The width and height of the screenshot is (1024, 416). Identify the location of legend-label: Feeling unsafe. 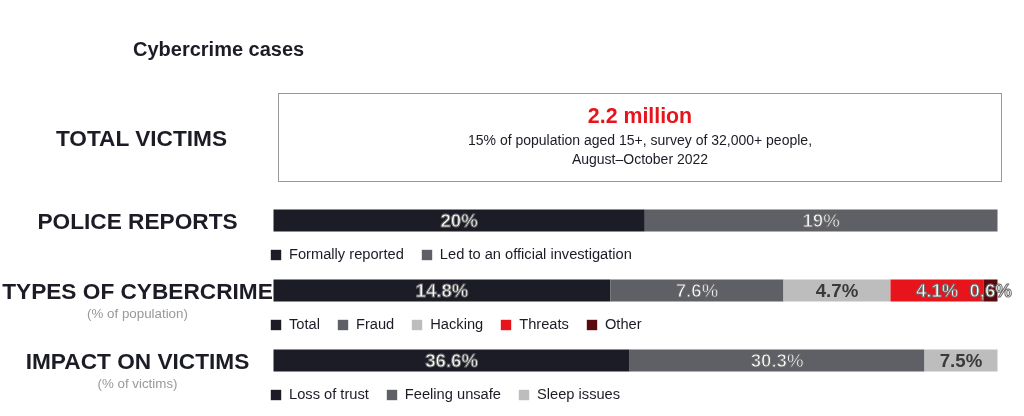
(452, 394).